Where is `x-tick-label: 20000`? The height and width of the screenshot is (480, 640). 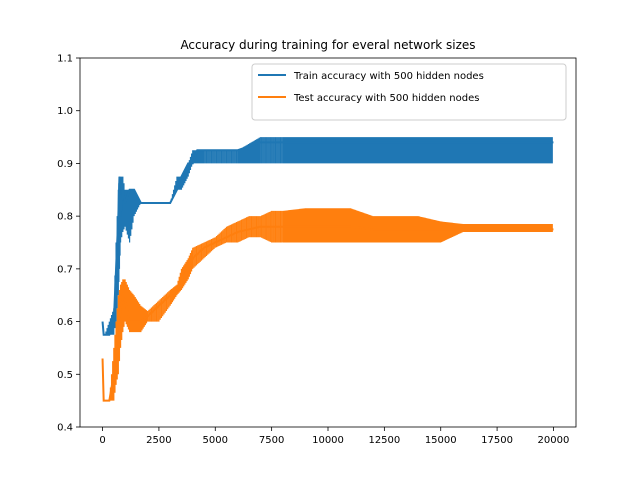
x-tick-label: 20000 is located at coordinates (554, 440).